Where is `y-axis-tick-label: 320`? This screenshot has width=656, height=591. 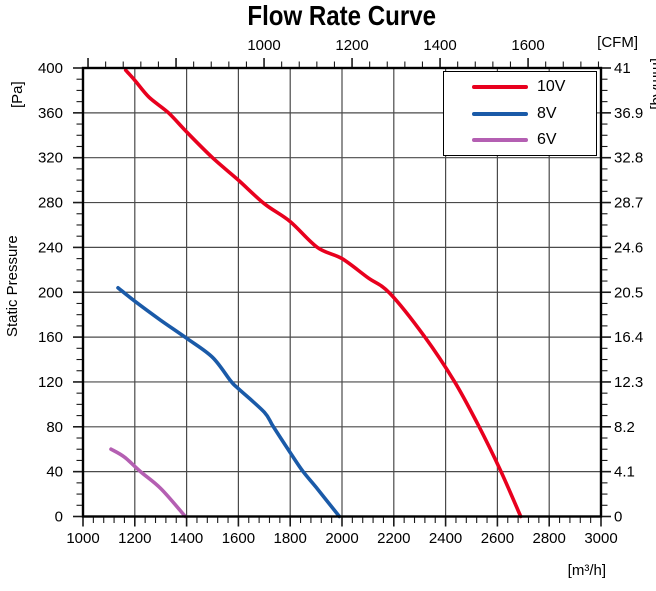
y-axis-tick-label: 320 is located at coordinates (50, 158).